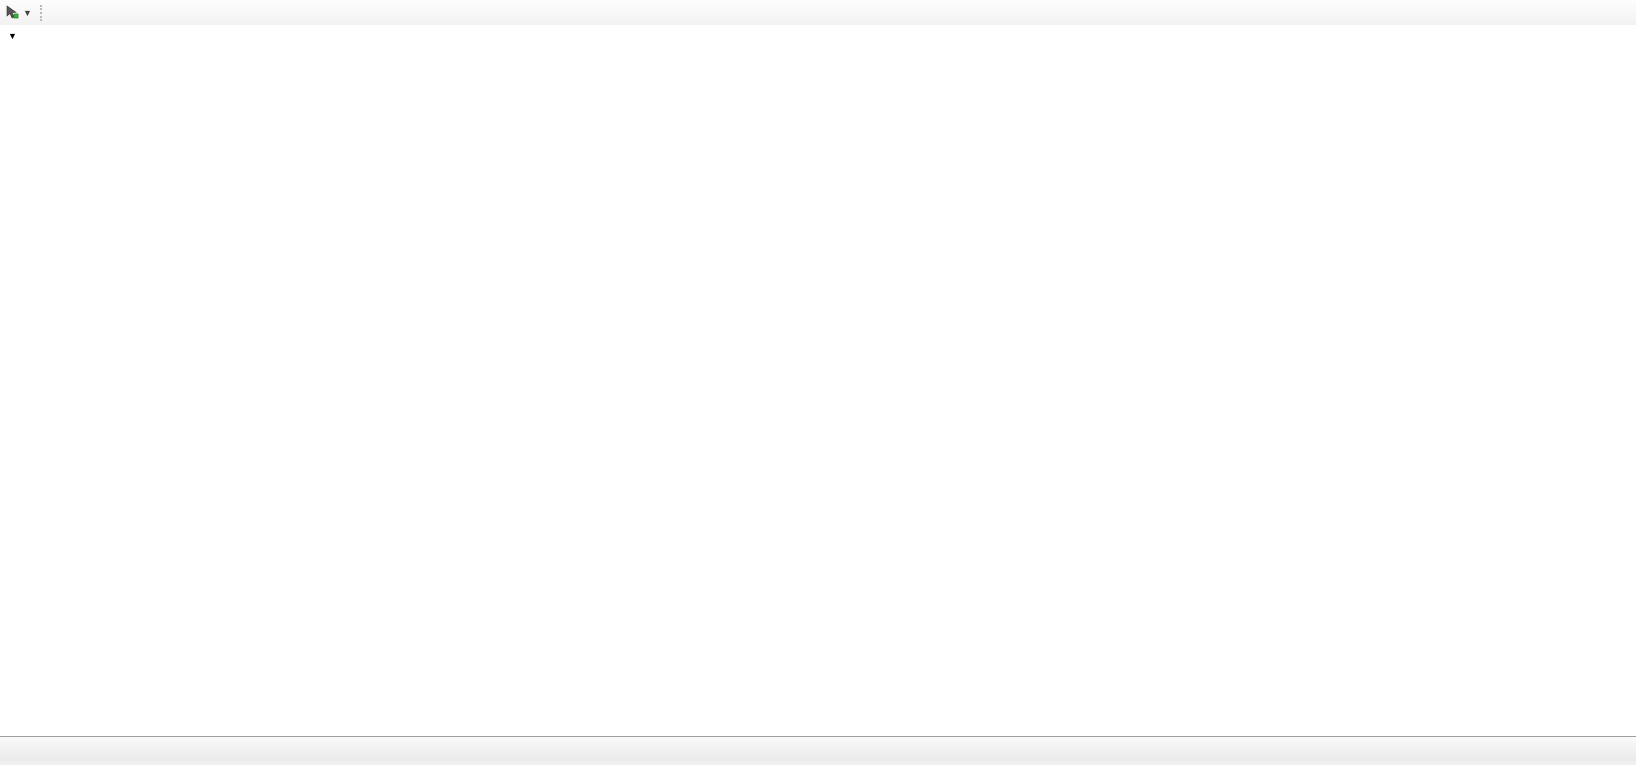 This screenshot has width=1636, height=765. I want to click on cursor-tool-dropdown-icon: ▼, so click(27, 12).